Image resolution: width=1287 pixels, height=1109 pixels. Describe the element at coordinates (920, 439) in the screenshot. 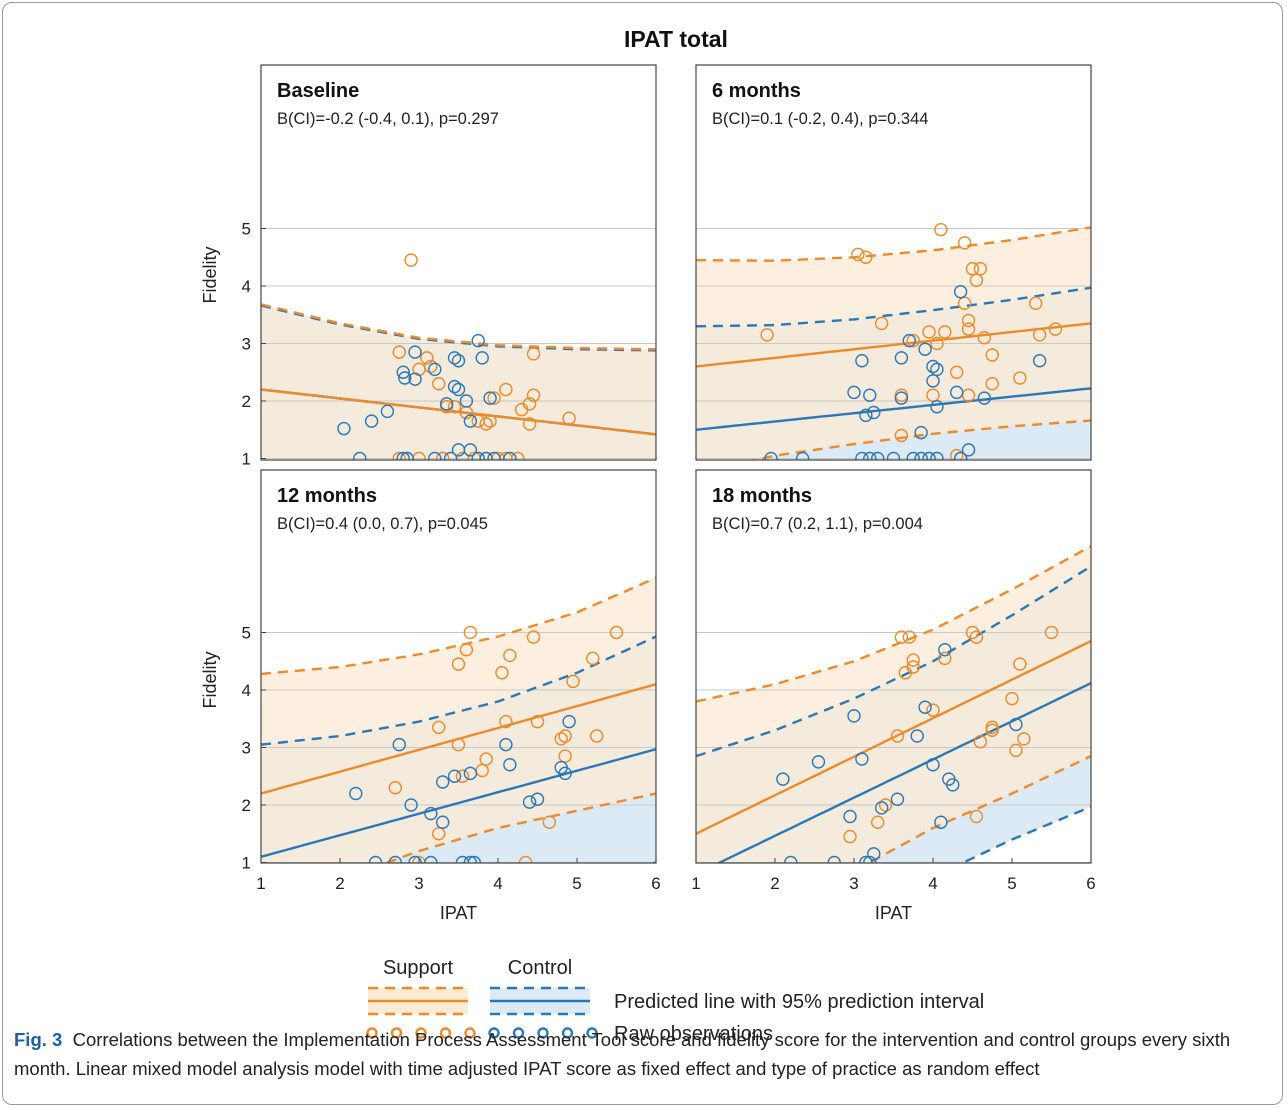

I see `support-lower-interval` at that location.